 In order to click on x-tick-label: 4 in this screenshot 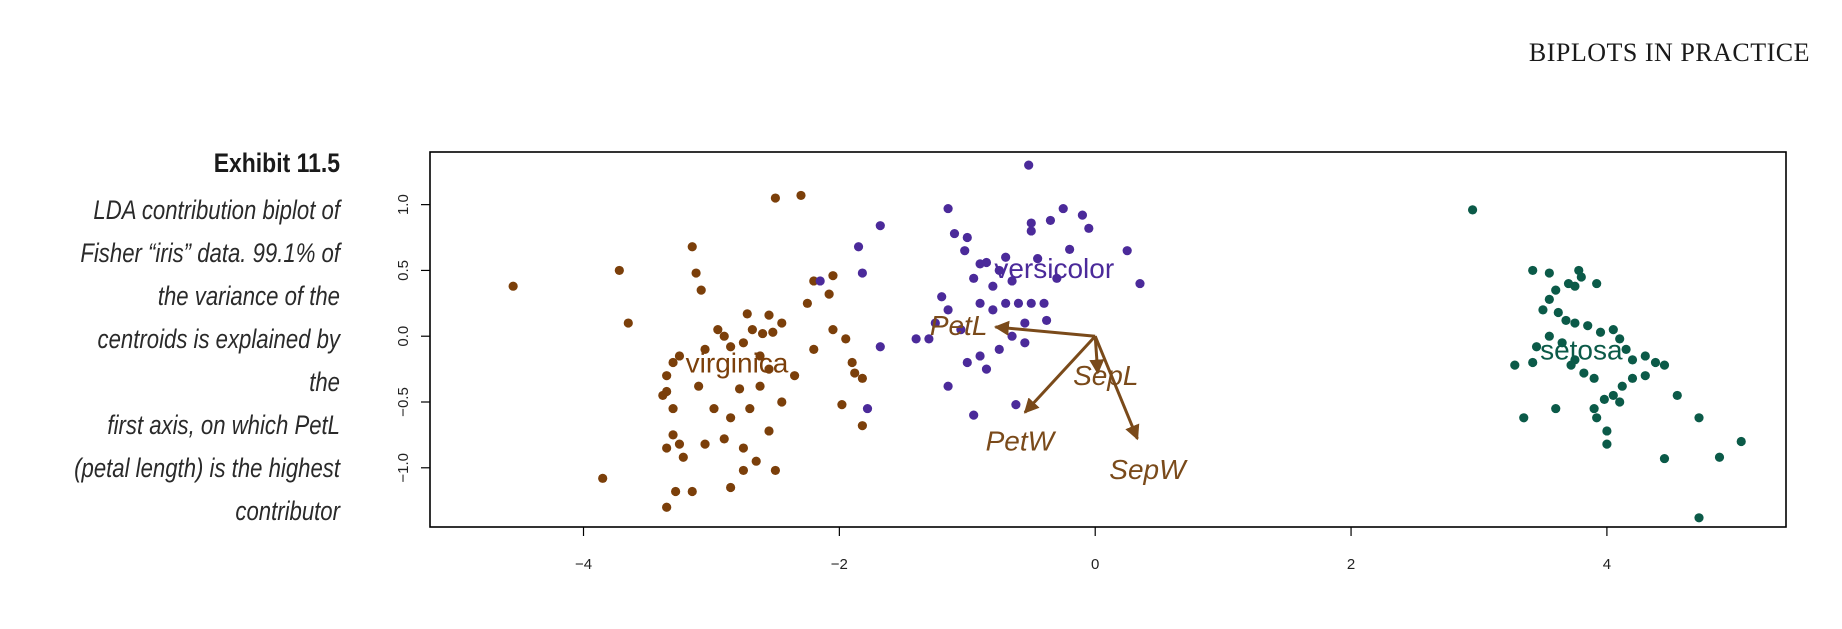, I will do `click(1607, 564)`.